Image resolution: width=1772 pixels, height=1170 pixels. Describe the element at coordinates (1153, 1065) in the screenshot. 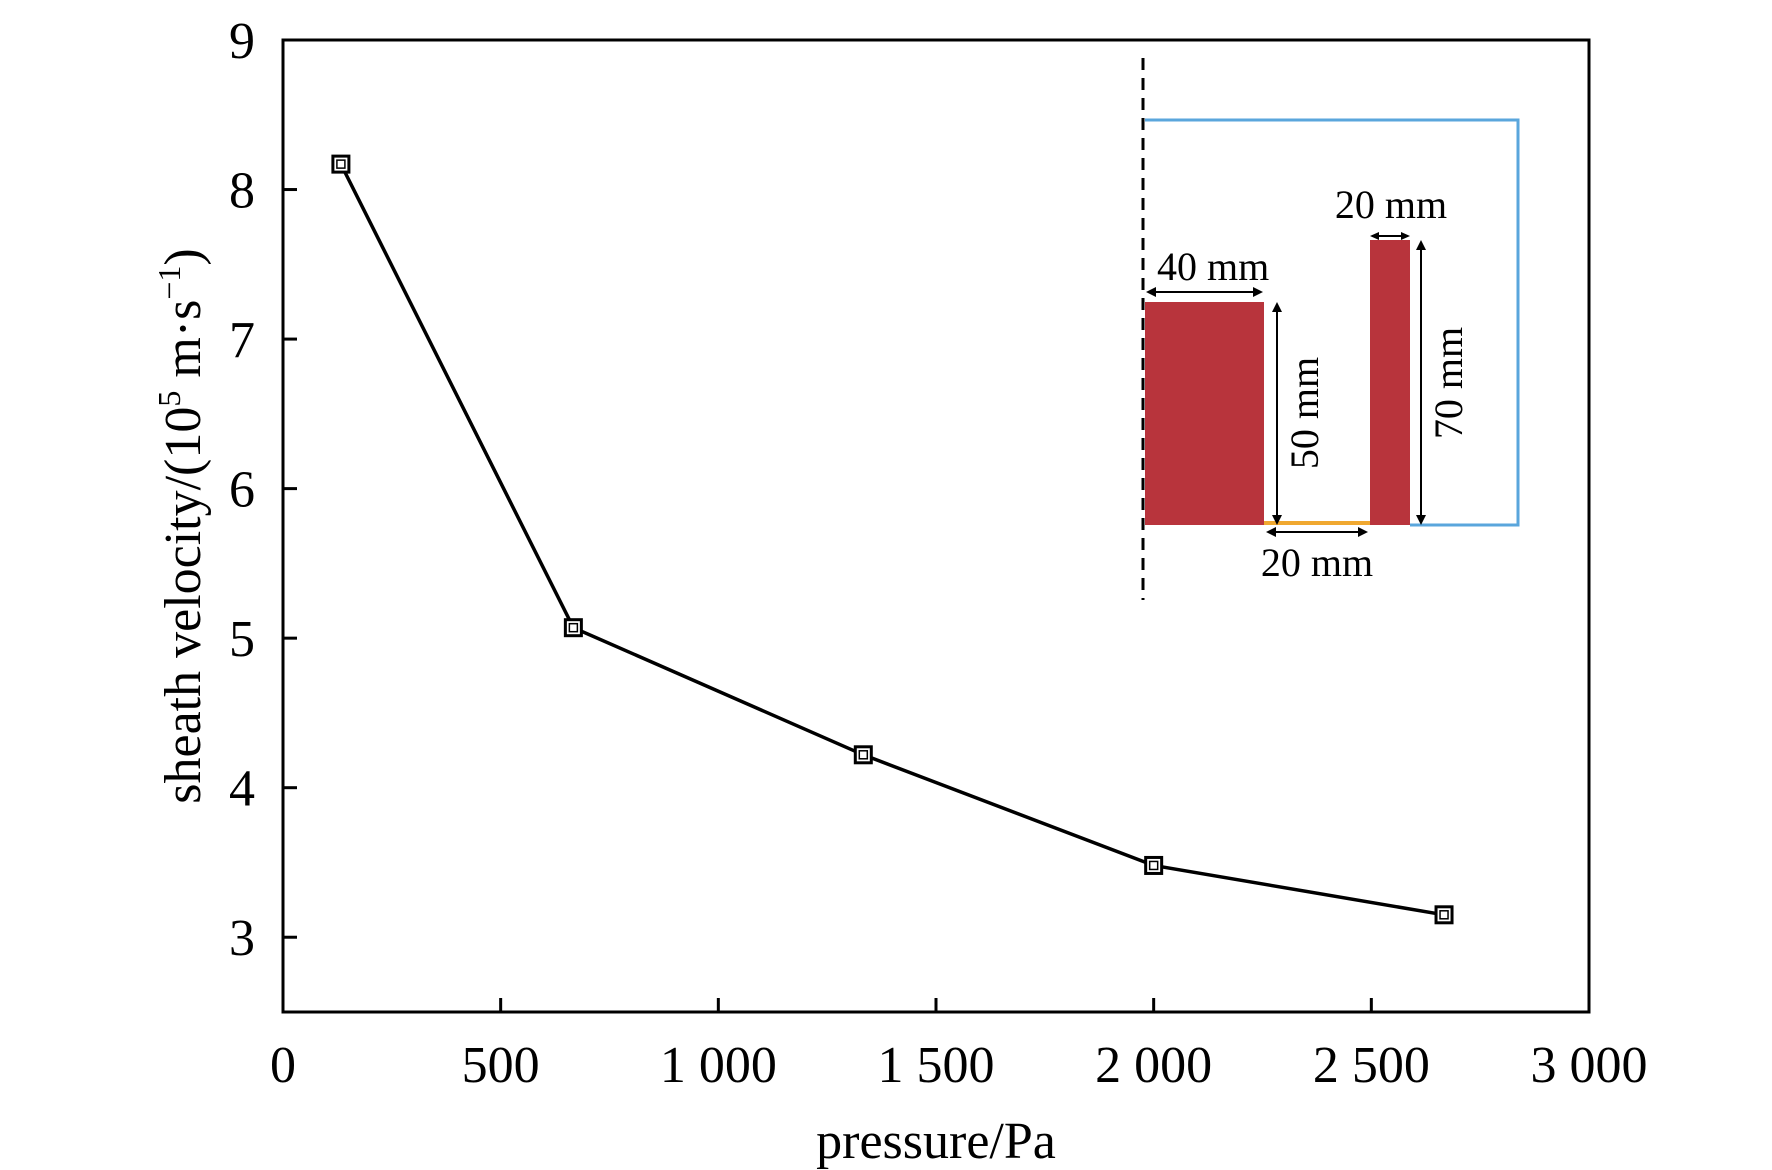

I see `x-tick-label: 2 000` at that location.